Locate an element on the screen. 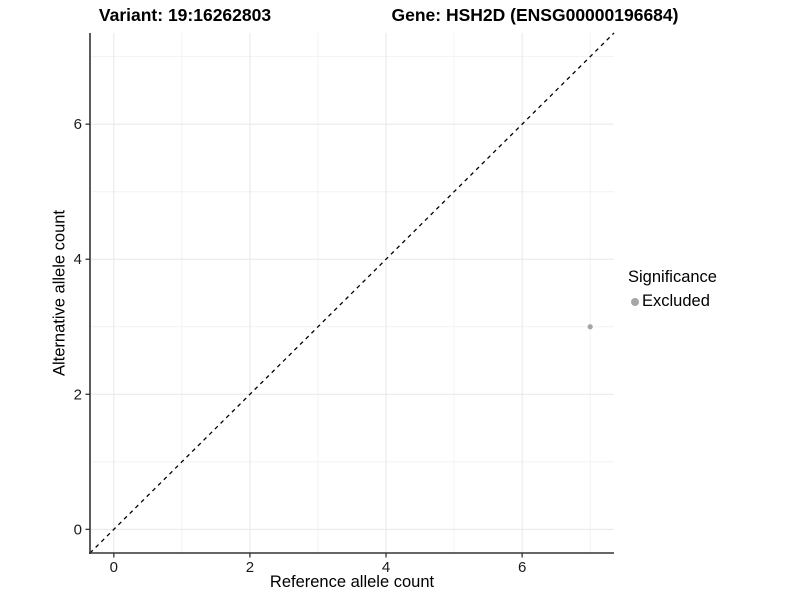  y-tick-label: 4 is located at coordinates (78, 259).